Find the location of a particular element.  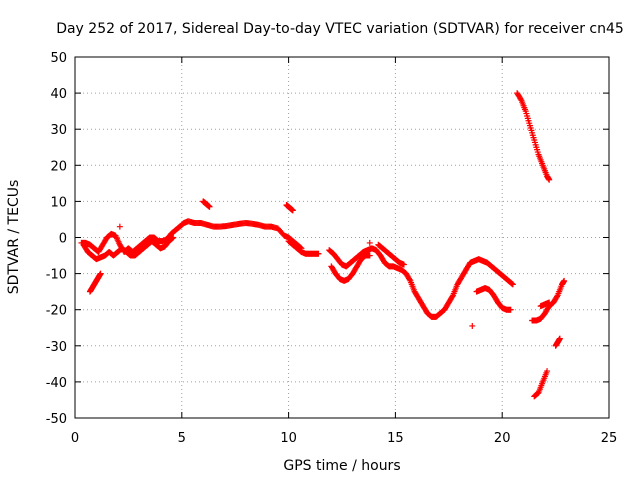

x-tick-label: 0 is located at coordinates (75, 438).